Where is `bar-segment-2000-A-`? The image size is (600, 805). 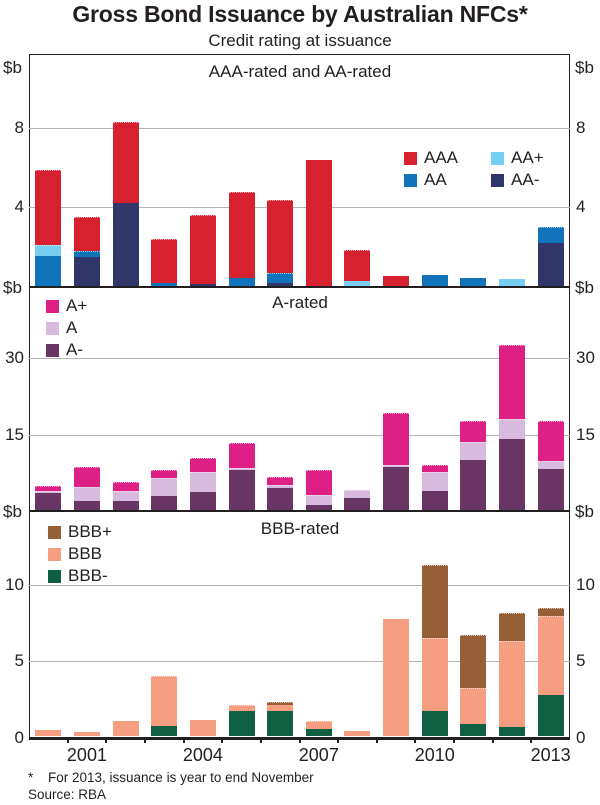 bar-segment-2000-A- is located at coordinates (48, 501).